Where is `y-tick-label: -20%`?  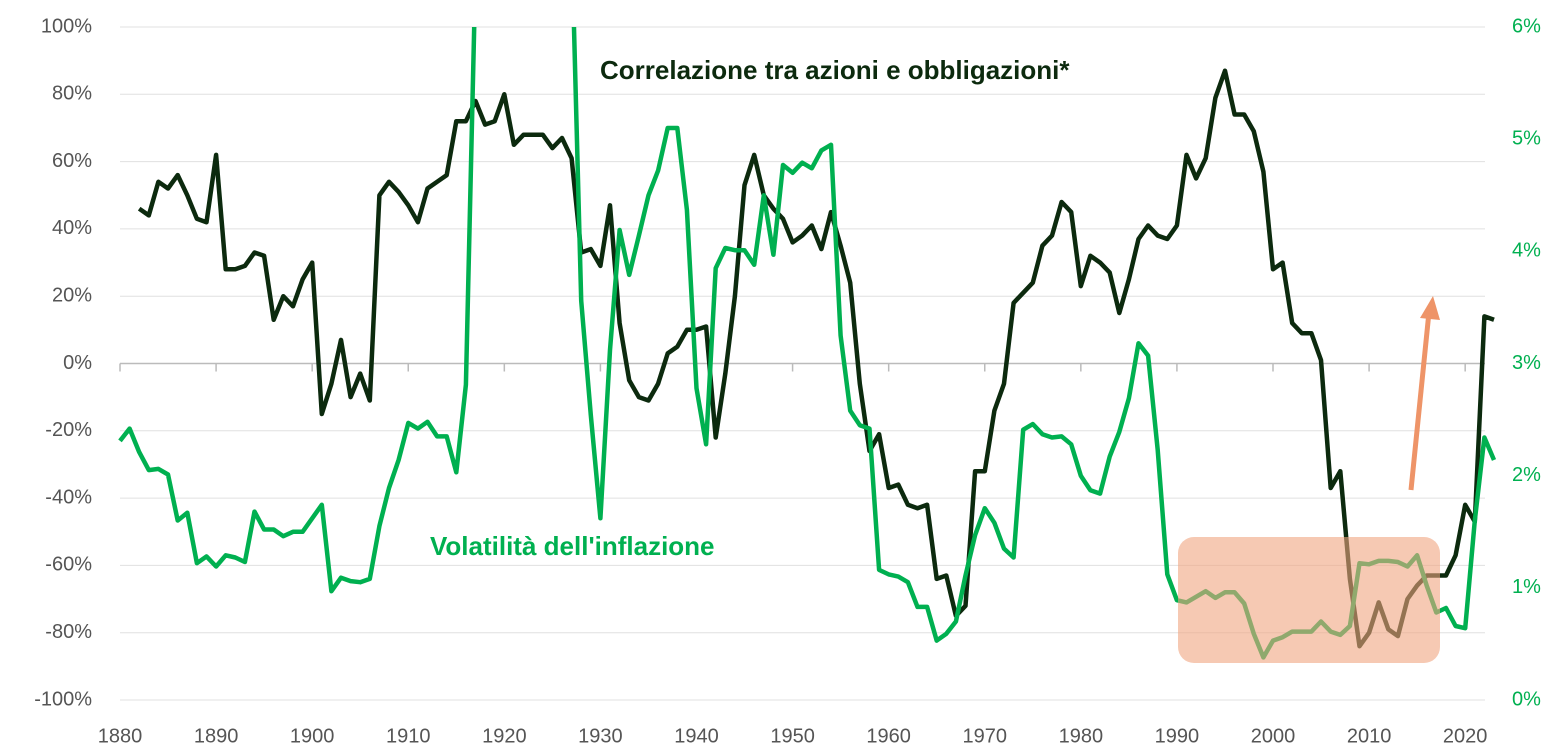
y-tick-label: -20% is located at coordinates (68, 430).